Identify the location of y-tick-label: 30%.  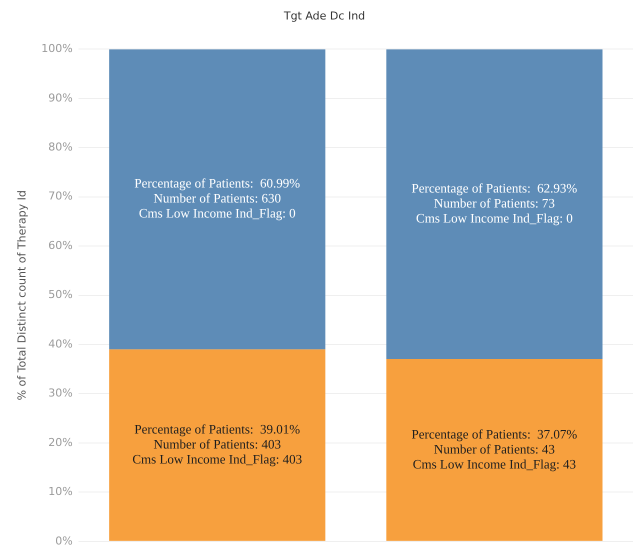
(60, 393).